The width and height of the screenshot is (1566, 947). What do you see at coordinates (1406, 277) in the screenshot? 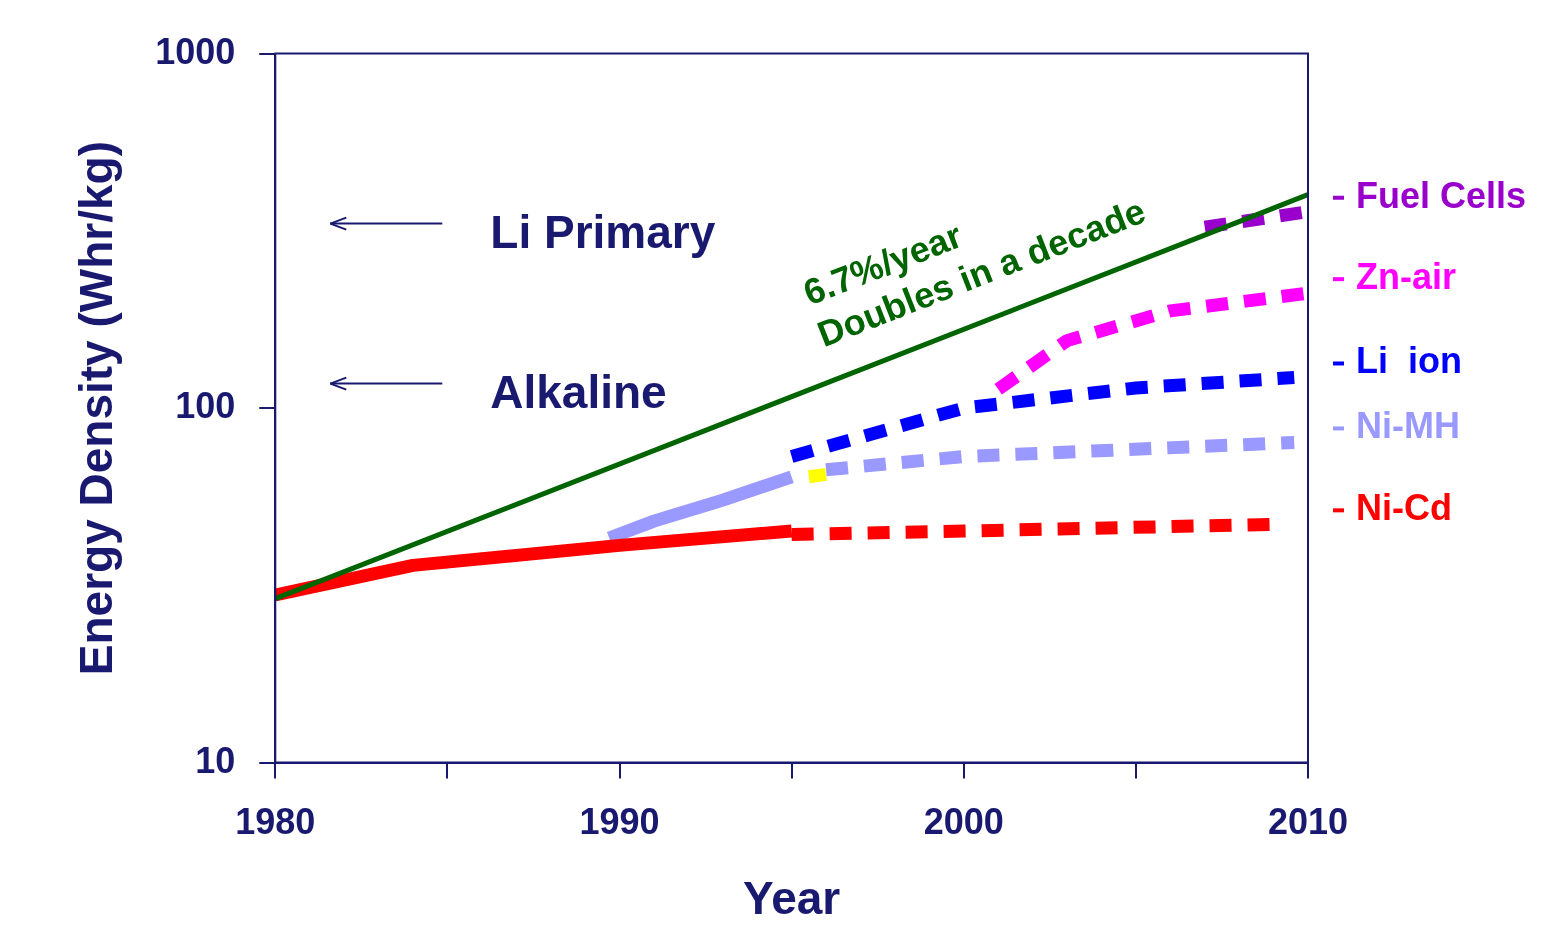
I see `legend-label: Zn-air` at bounding box center [1406, 277].